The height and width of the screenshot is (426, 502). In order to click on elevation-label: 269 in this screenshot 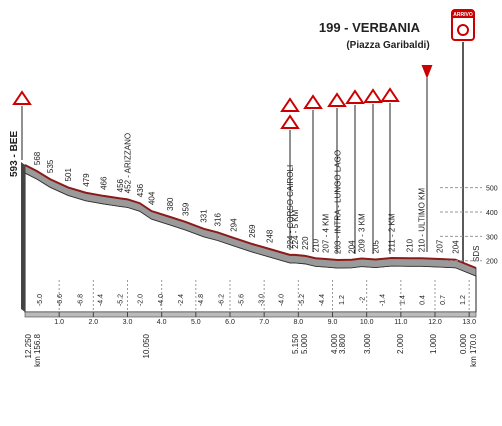, I will do `click(252, 231)`.